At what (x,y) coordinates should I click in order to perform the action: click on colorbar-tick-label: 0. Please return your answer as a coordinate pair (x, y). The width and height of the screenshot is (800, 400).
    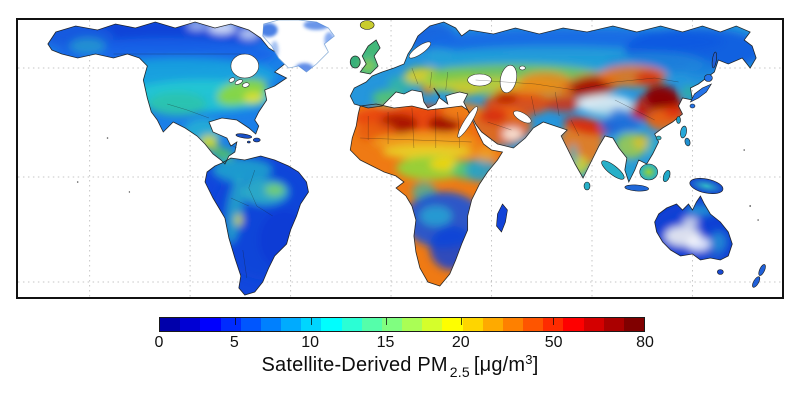
    Looking at the image, I should click on (159, 342).